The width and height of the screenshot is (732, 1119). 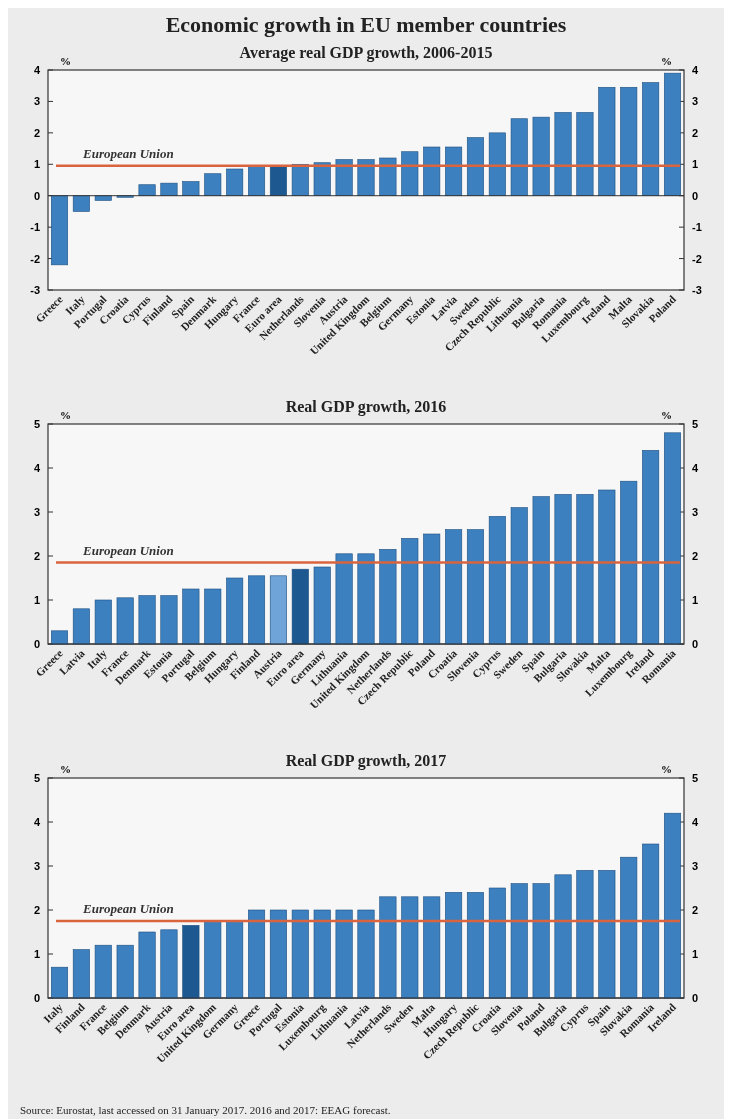 What do you see at coordinates (37, 70) in the screenshot?
I see `y-tick-label: 4` at bounding box center [37, 70].